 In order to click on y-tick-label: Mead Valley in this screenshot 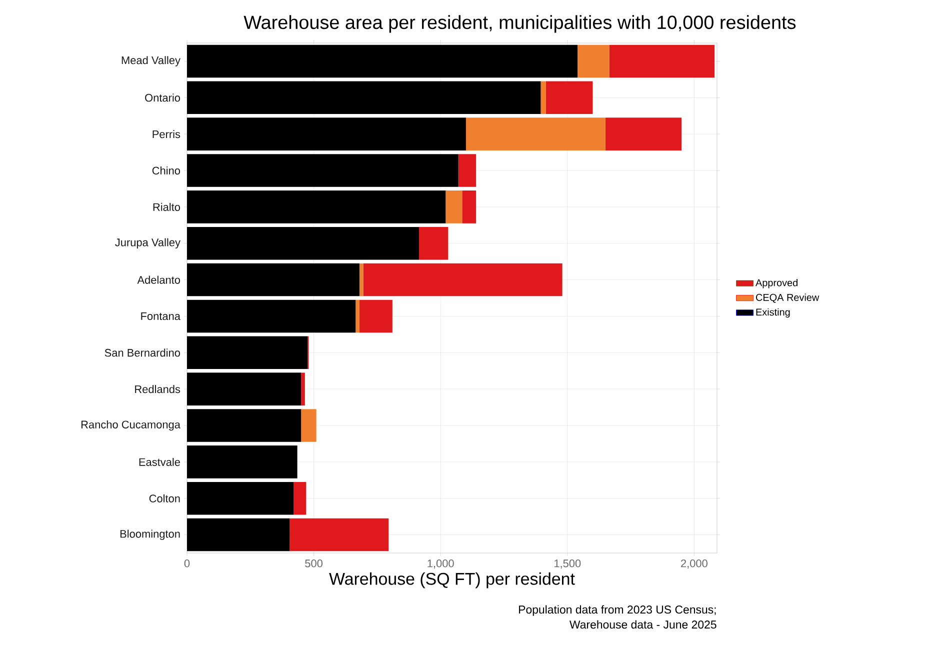, I will do `click(151, 61)`.